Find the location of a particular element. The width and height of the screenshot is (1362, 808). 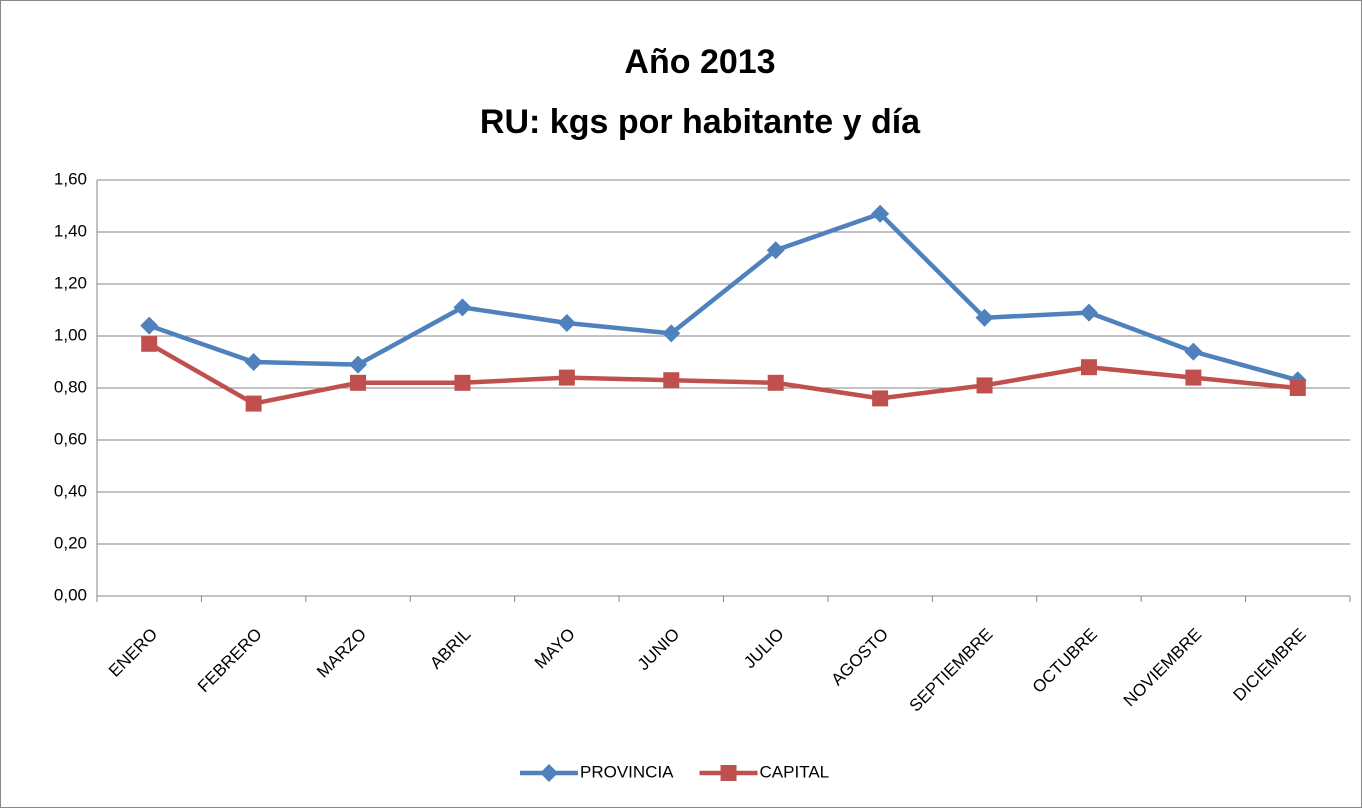

series-line is located at coordinates (723, 373).